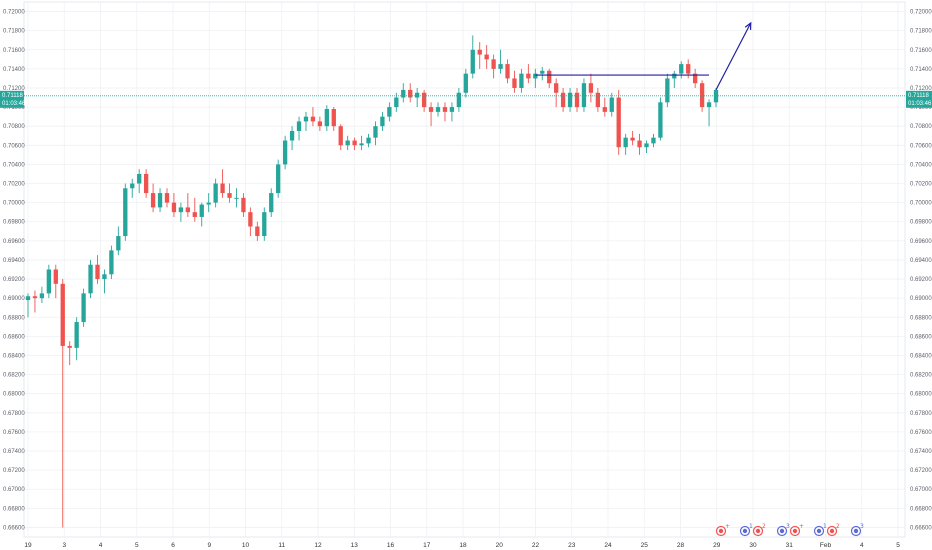 The image size is (932, 550). Describe the element at coordinates (918, 96) in the screenshot. I see `price-tag-right-value: 0.71118` at that location.